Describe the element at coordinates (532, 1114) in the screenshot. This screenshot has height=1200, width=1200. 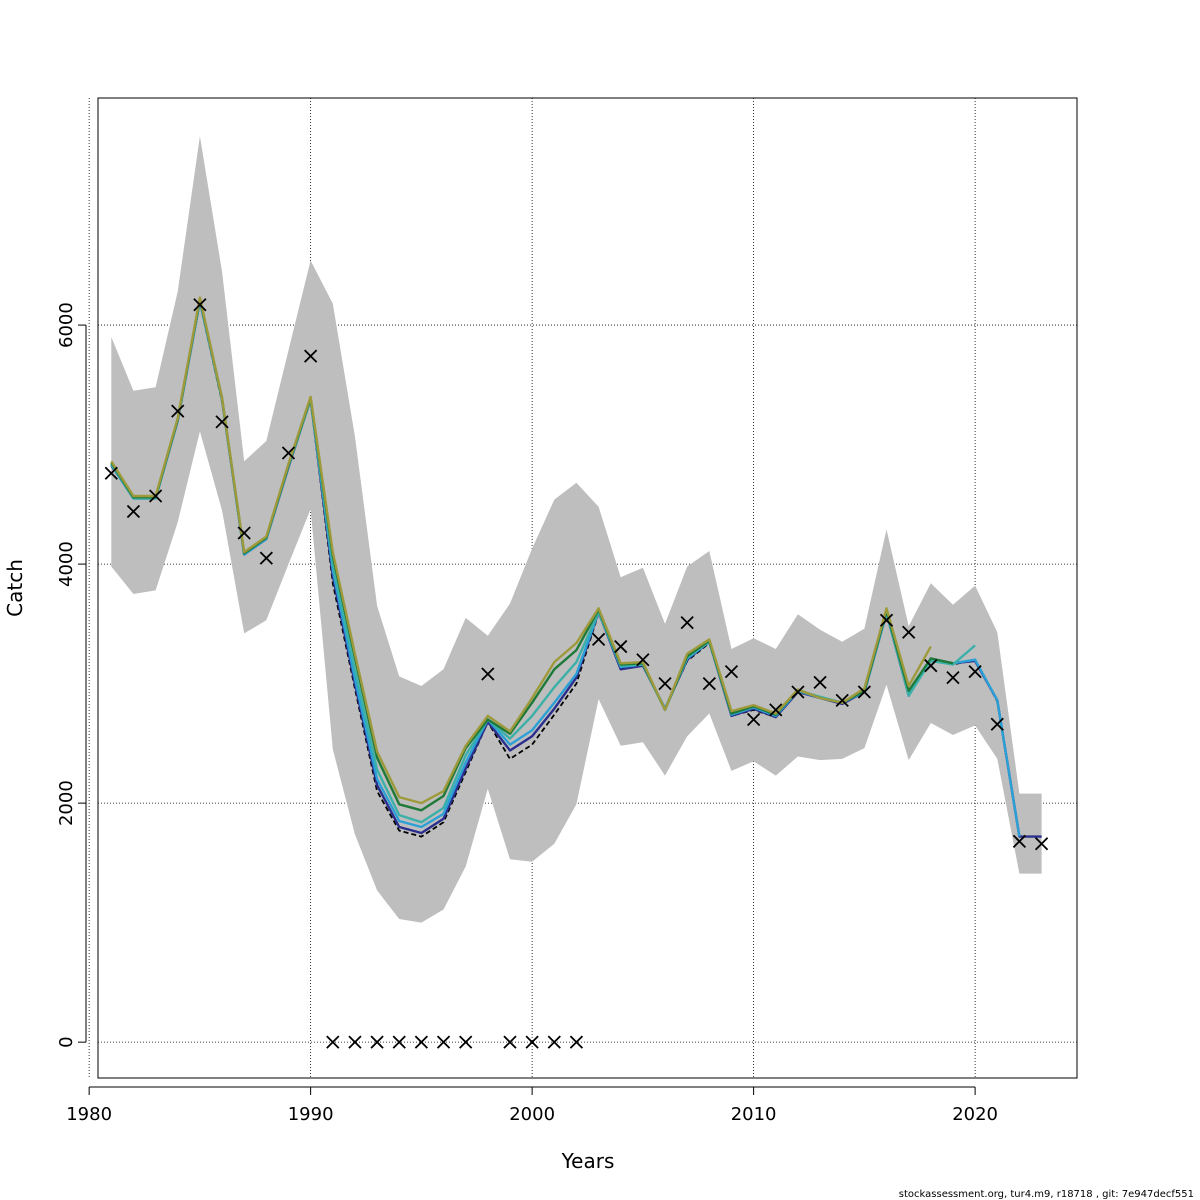
I see `x-tick-label: 2000` at that location.